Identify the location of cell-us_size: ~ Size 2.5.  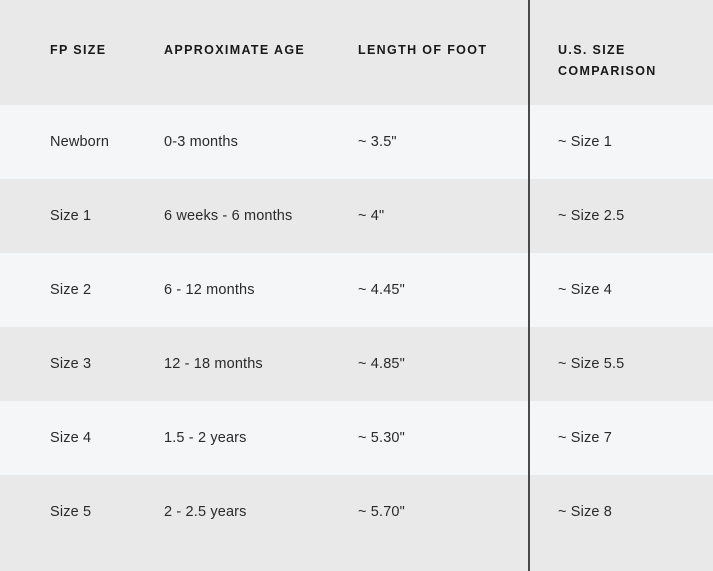
(591, 216).